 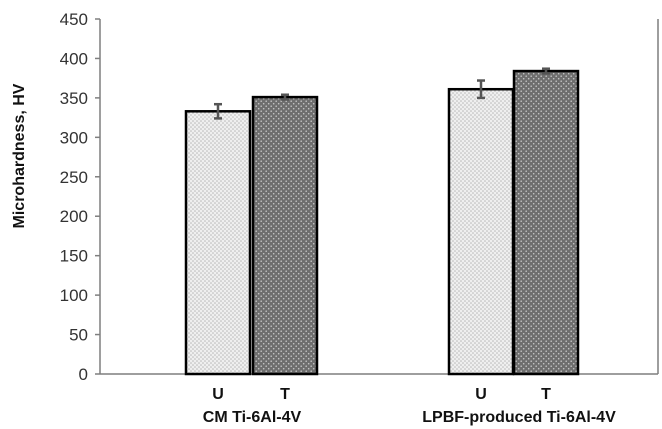 I want to click on y-tick-label: 200, so click(x=74, y=216).